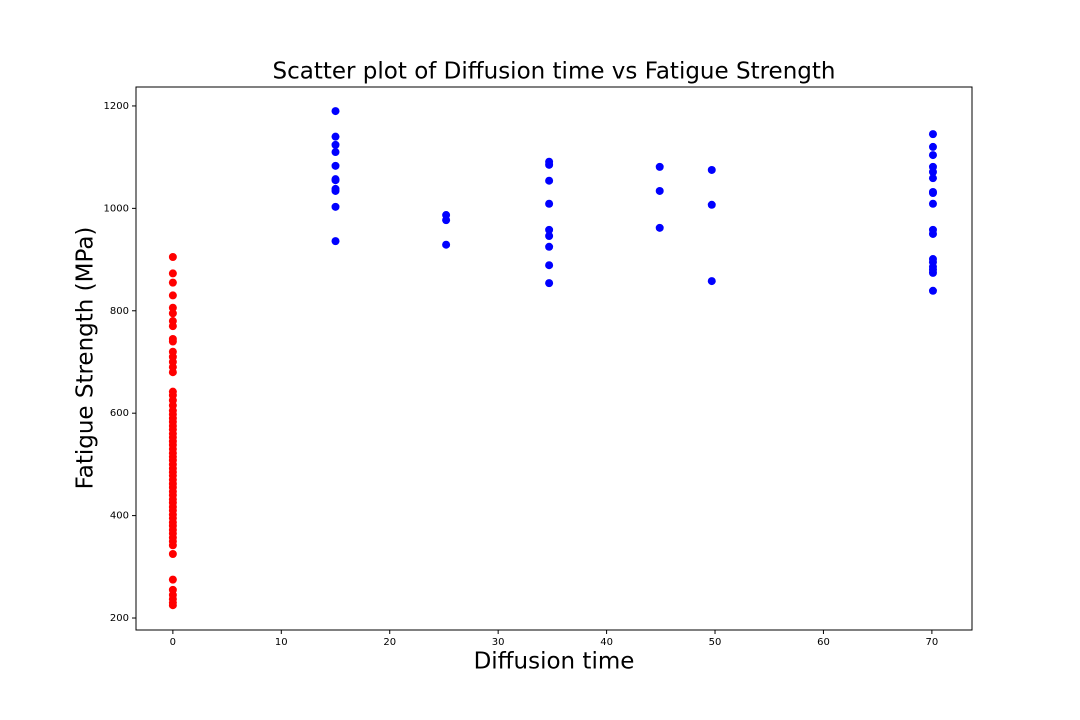 This screenshot has height=720, width=1080. I want to click on x-tick-label: 50, so click(715, 642).